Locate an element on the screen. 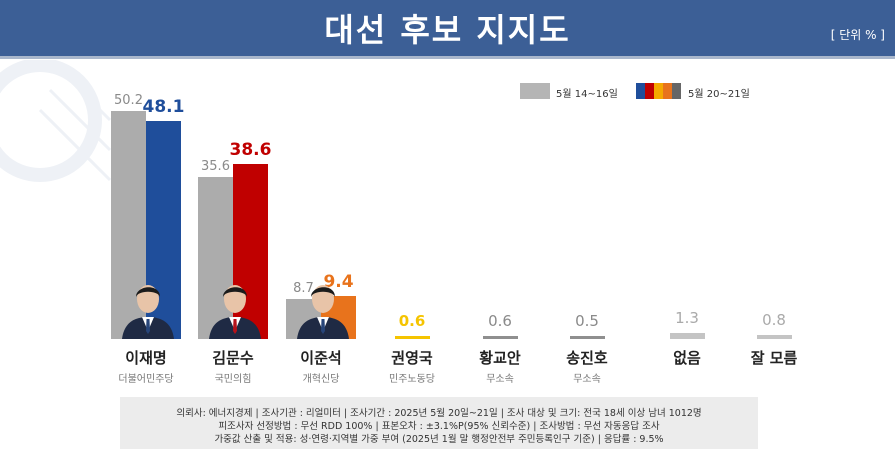 The width and height of the screenshot is (895, 450). data-label-new: 48.1 is located at coordinates (163, 106).